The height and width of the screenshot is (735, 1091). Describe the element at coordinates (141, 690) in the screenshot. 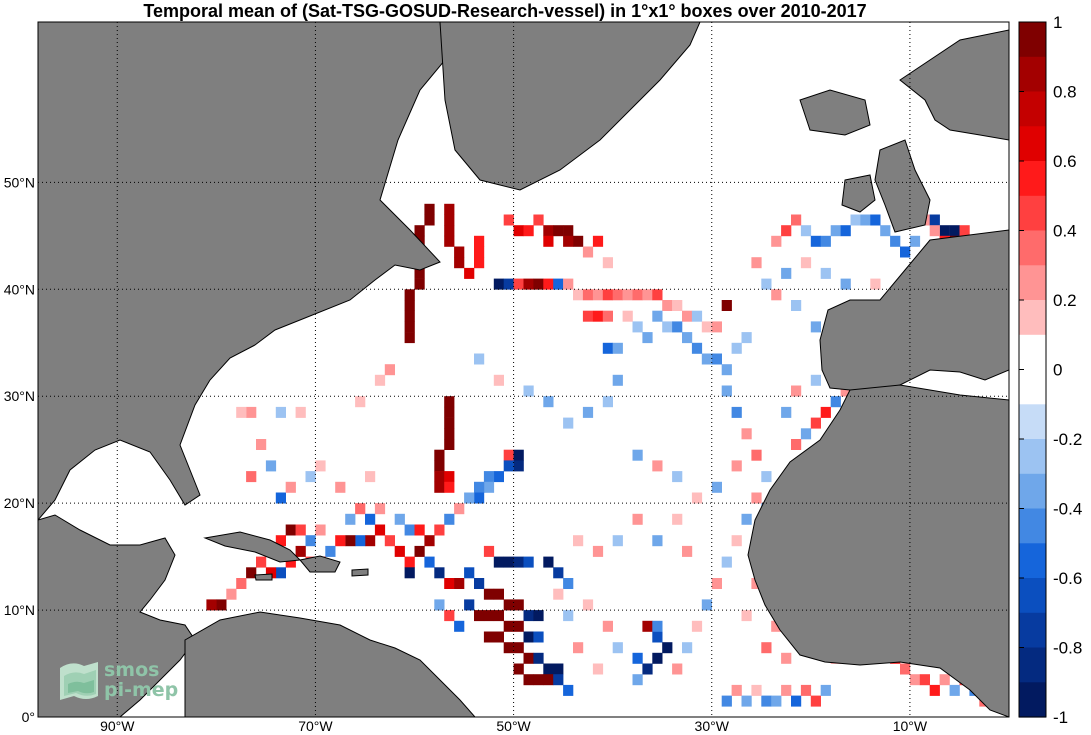

I see `logo-text-pi-mep: pi-mep` at that location.